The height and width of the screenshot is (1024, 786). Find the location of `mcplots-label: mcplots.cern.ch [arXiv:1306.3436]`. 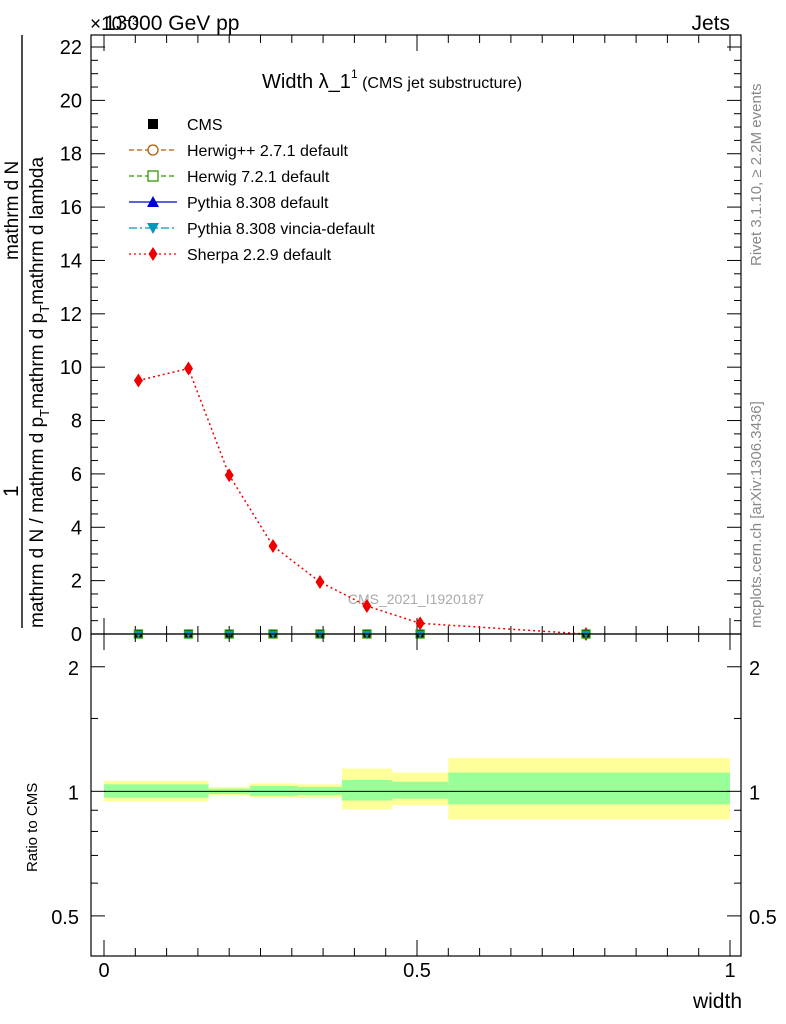

mcplots-label: mcplots.cern.ch [arXiv:1306.3436] is located at coordinates (756, 514).